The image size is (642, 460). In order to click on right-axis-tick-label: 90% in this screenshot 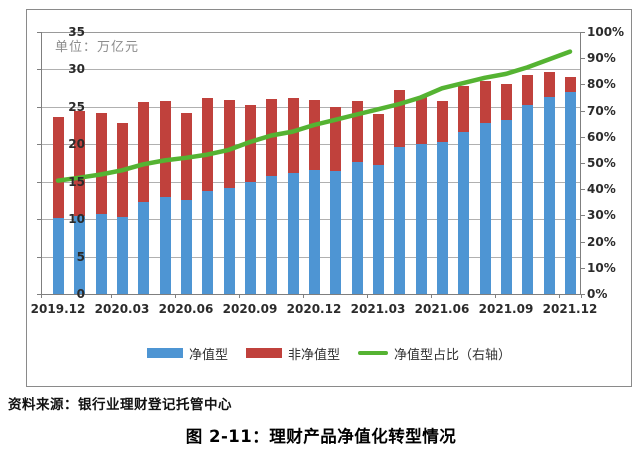, I will do `click(601, 58)`.